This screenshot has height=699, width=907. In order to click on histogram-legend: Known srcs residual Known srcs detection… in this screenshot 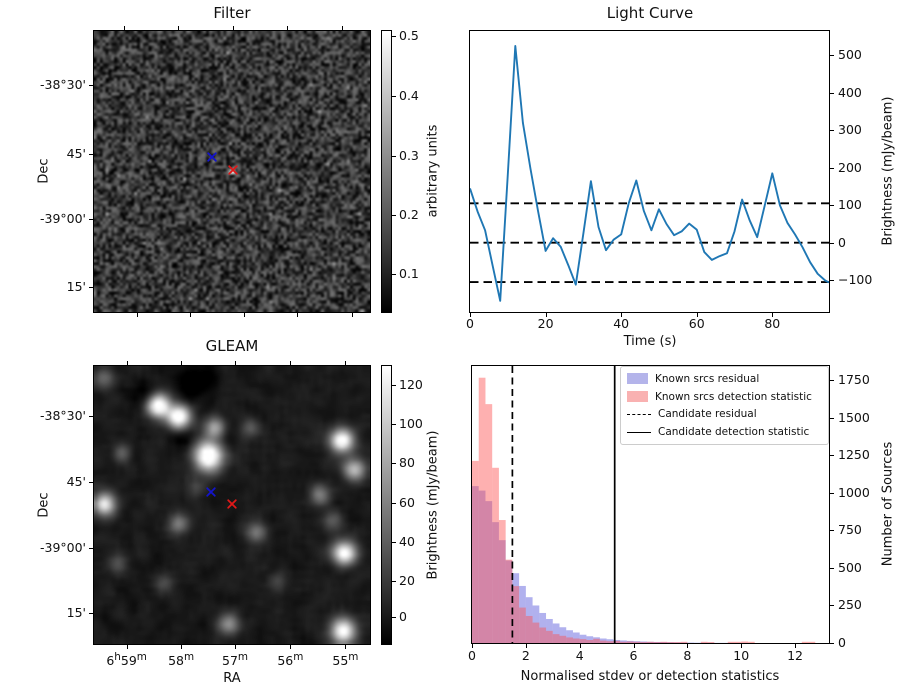, I will do `click(724, 405)`.